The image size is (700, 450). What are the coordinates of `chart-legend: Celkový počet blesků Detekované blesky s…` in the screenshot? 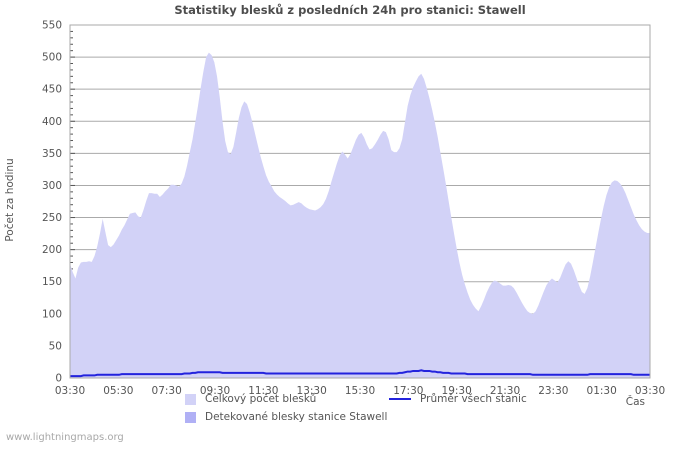 It's located at (350, 409).